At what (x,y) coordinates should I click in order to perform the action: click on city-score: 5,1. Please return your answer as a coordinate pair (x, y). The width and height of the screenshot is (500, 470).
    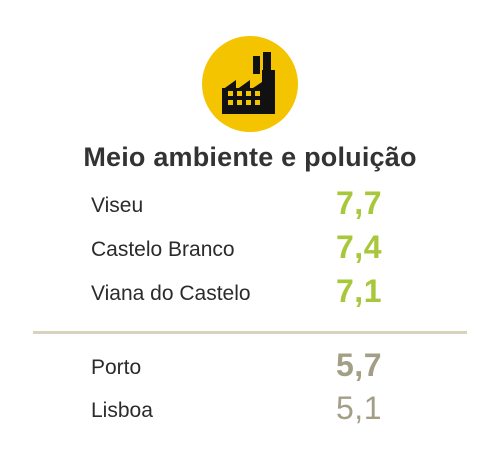
    Looking at the image, I should click on (359, 408).